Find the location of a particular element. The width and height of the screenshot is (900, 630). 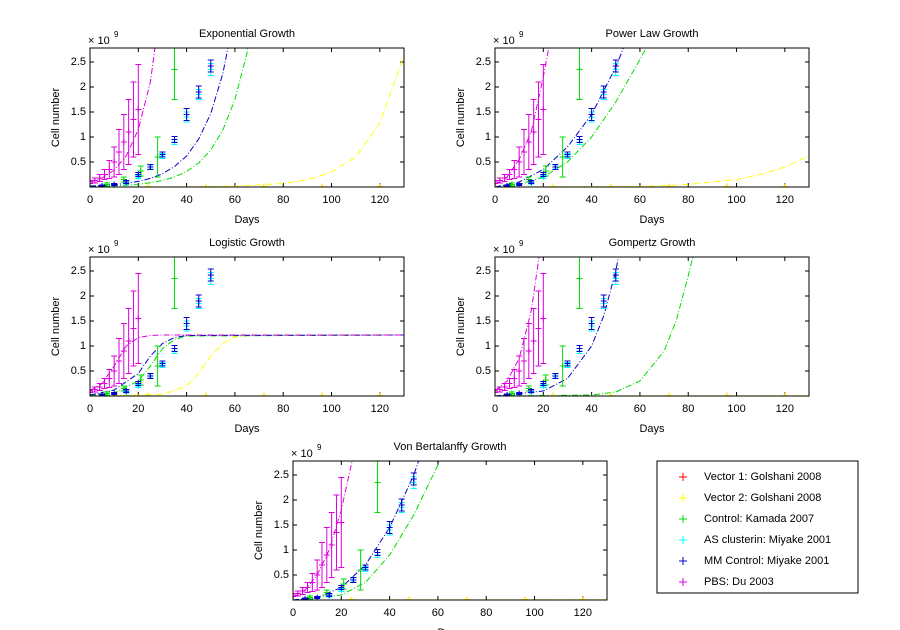

x-tick-label: 0 is located at coordinates (495, 200).